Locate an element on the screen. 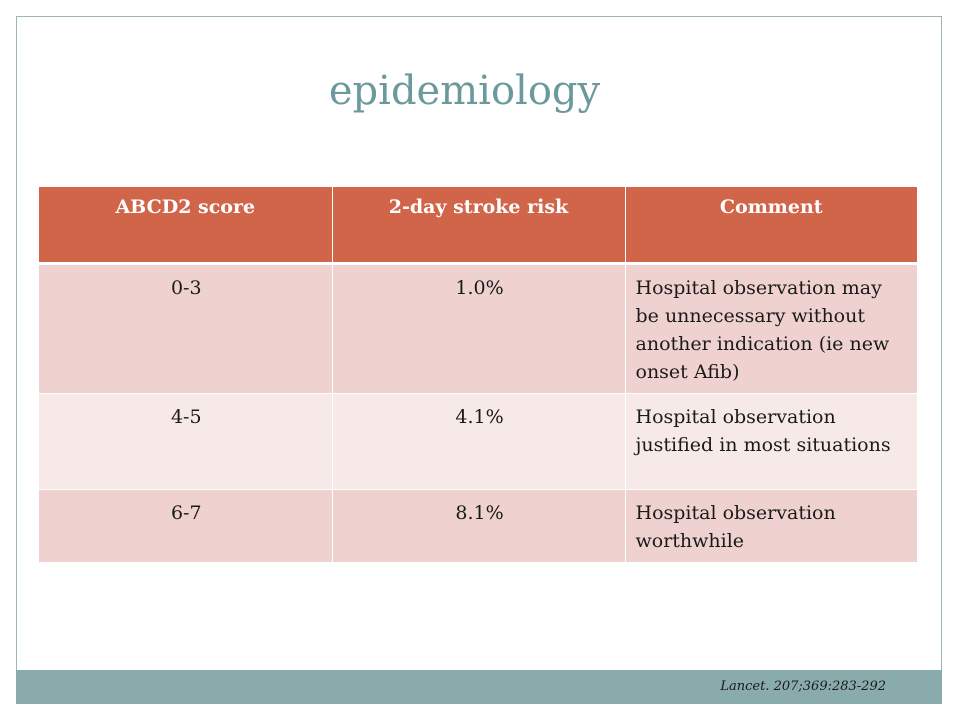 Image resolution: width=960 pixels, height=720 pixels. cell-score: 0-3 is located at coordinates (186, 328).